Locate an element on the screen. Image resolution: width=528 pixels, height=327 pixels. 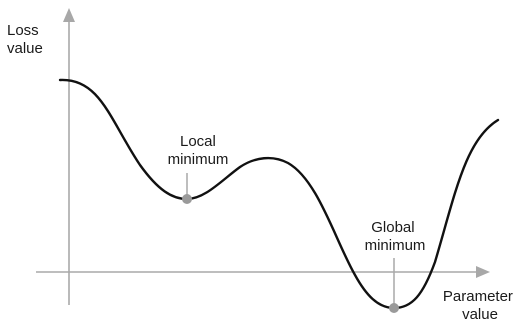
local-minimum-marker is located at coordinates (187, 199).